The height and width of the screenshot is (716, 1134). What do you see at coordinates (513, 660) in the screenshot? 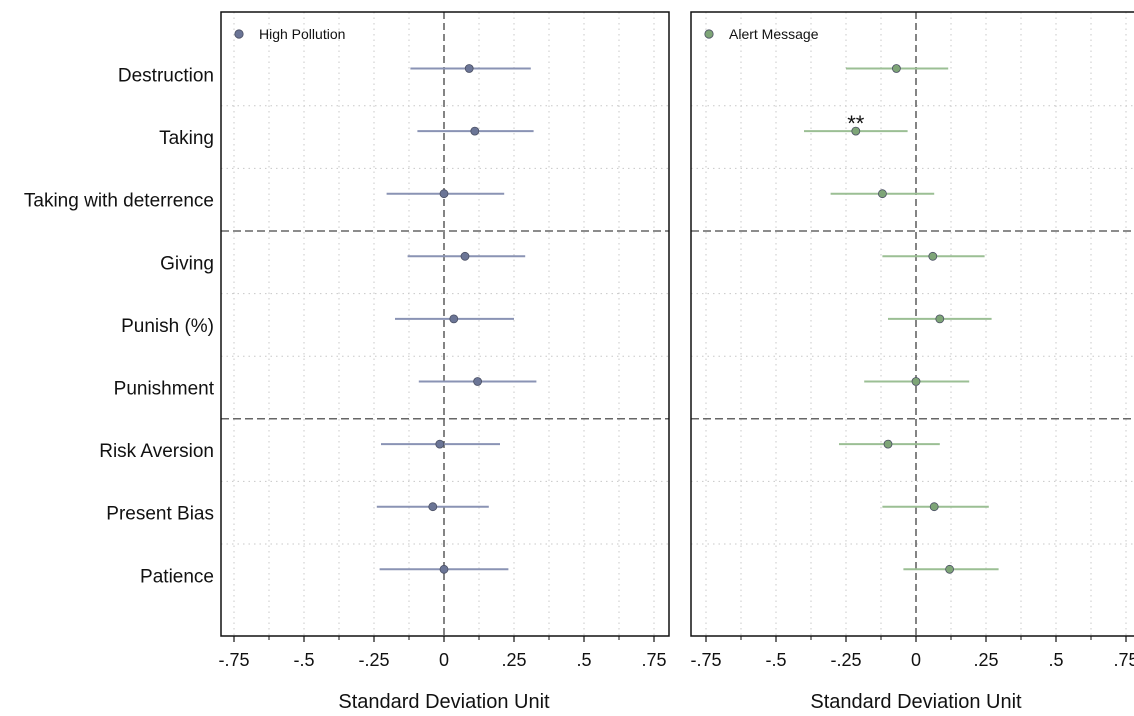
I see `panel-0-tick-label-4: .25` at bounding box center [513, 660].